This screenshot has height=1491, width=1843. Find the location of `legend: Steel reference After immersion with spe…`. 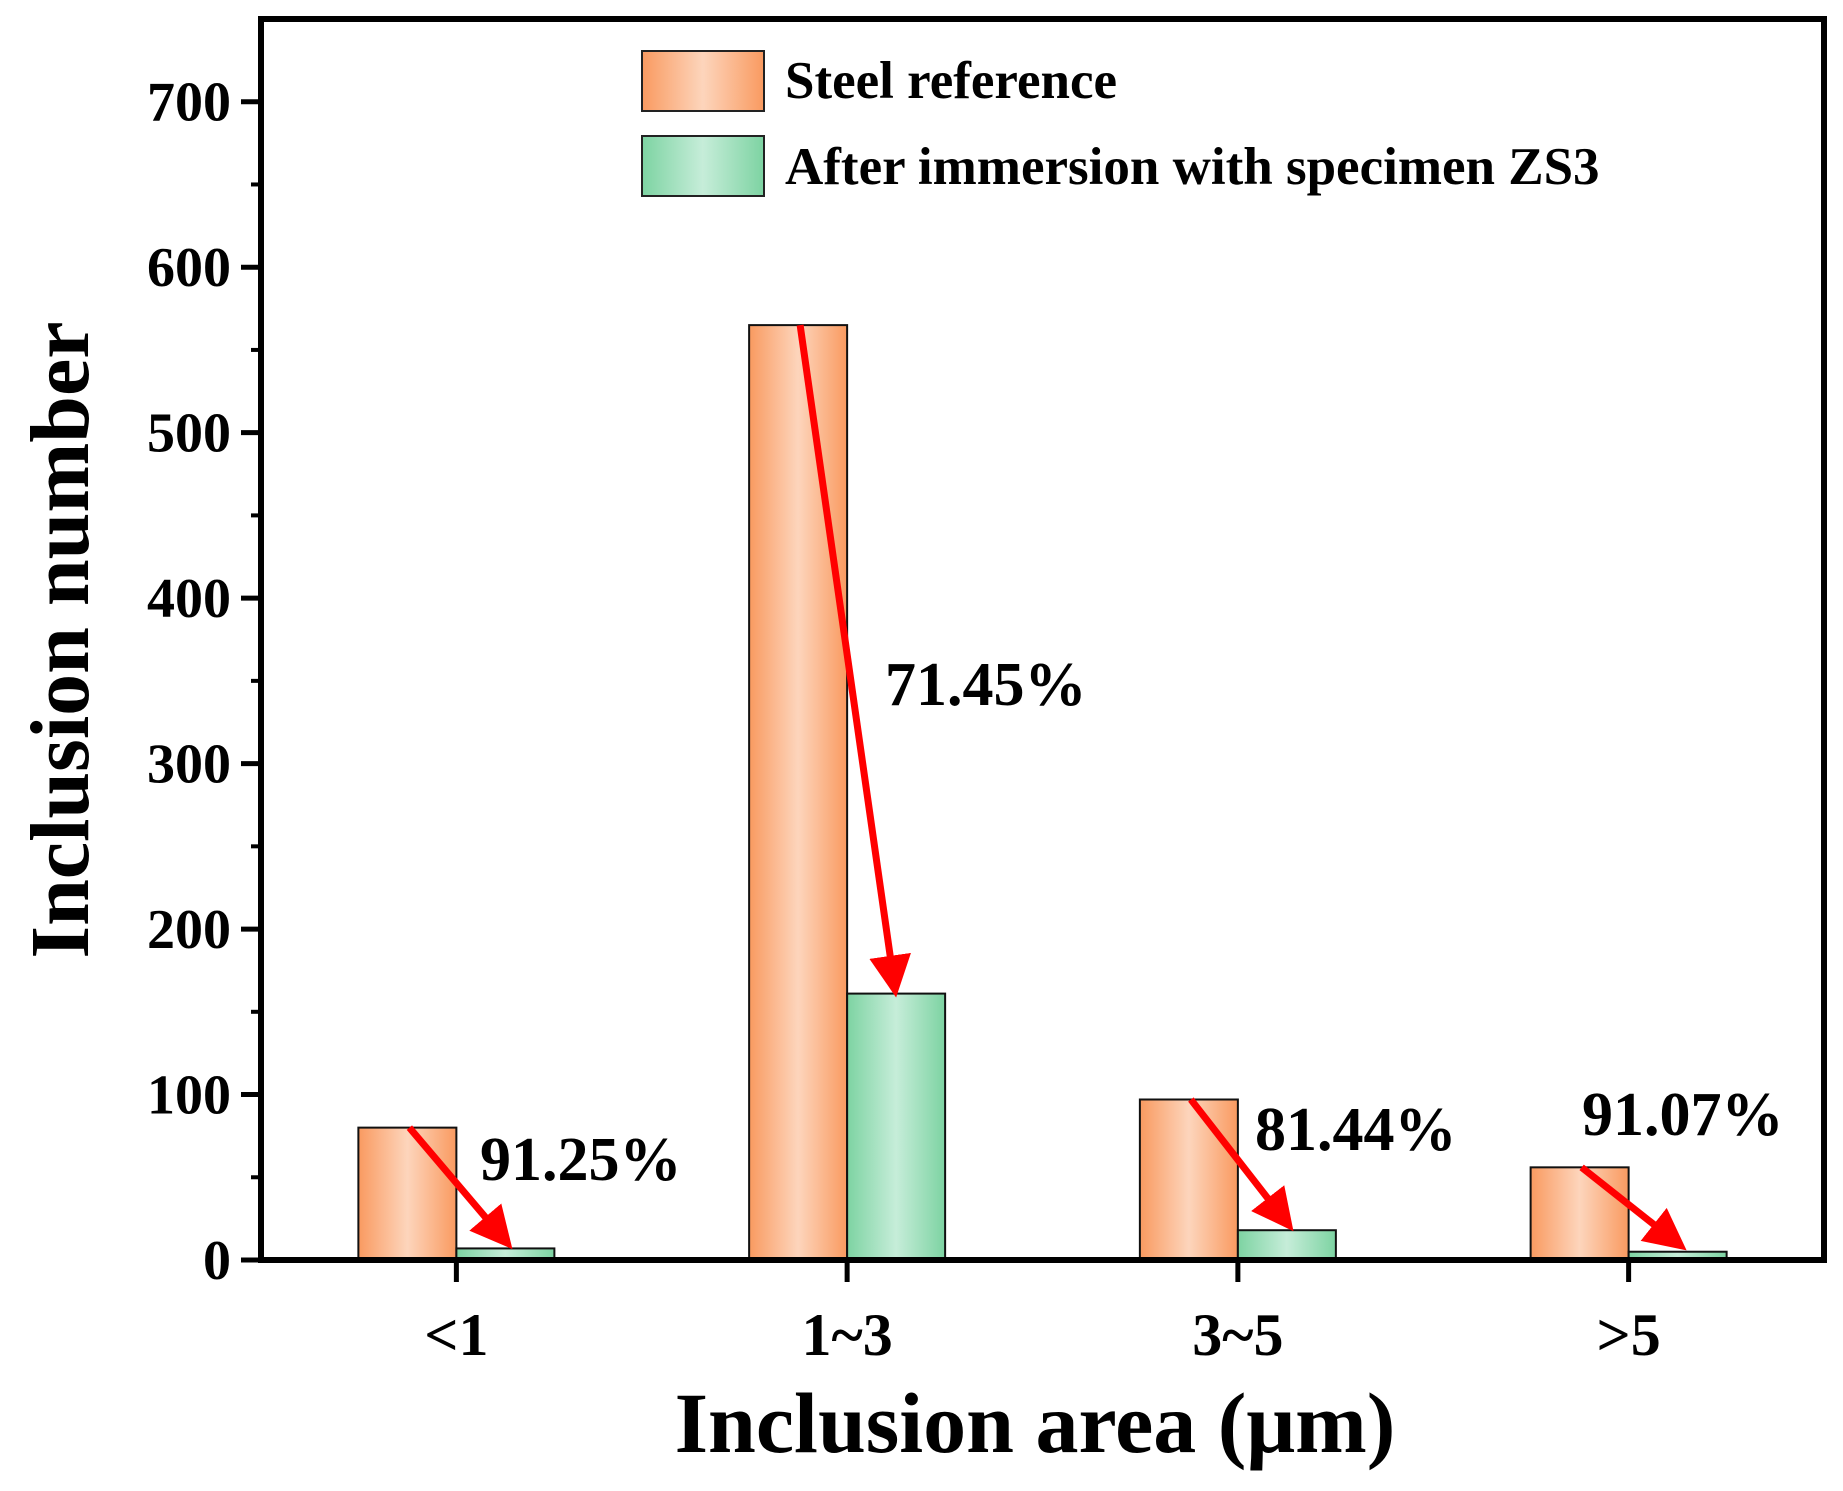

legend: Steel reference After immersion with spe… is located at coordinates (1120, 123).